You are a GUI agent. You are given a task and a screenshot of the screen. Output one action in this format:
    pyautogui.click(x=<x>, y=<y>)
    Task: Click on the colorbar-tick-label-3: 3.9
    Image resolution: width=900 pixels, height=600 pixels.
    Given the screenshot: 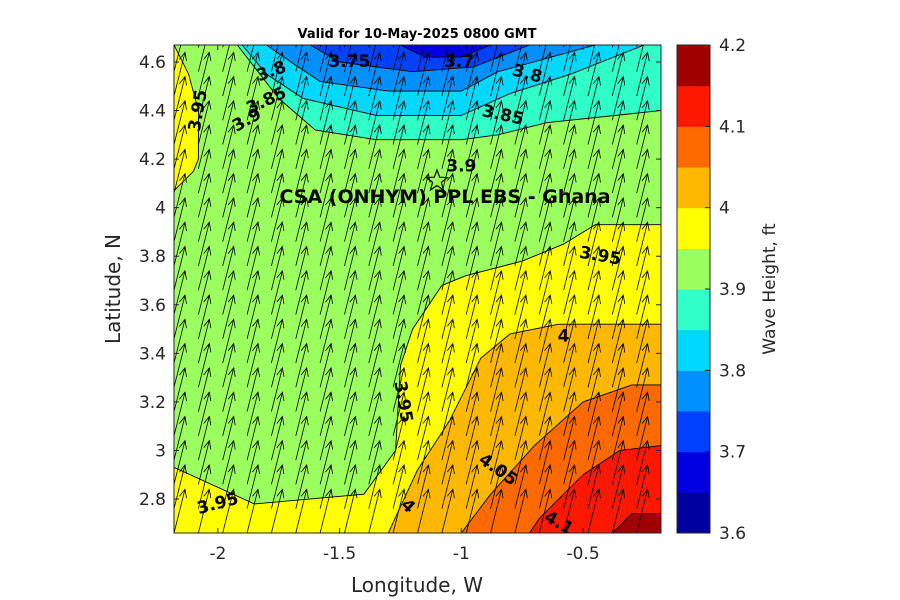 What is the action you would take?
    pyautogui.click(x=732, y=290)
    